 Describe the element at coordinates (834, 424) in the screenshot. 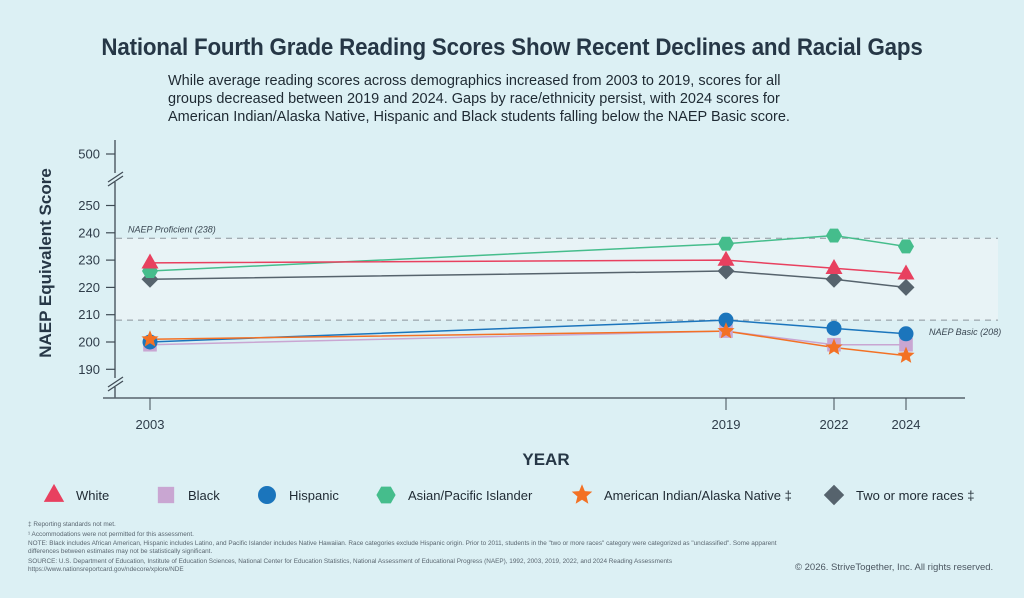

I see `x-tick-label: 2022` at that location.